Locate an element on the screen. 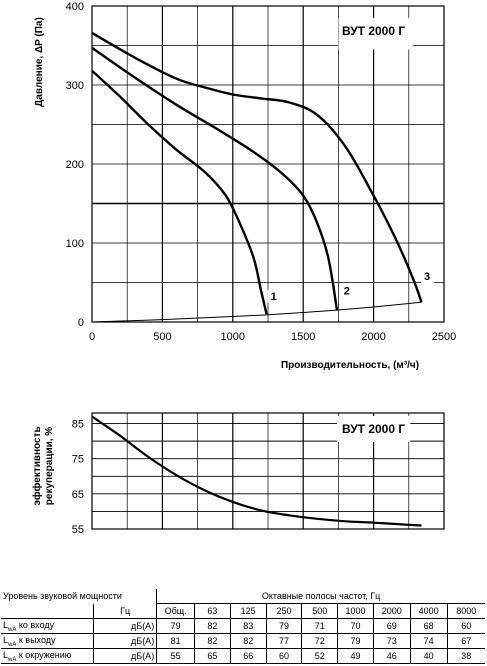 The image size is (487, 666). curve-label: 2 is located at coordinates (347, 291).